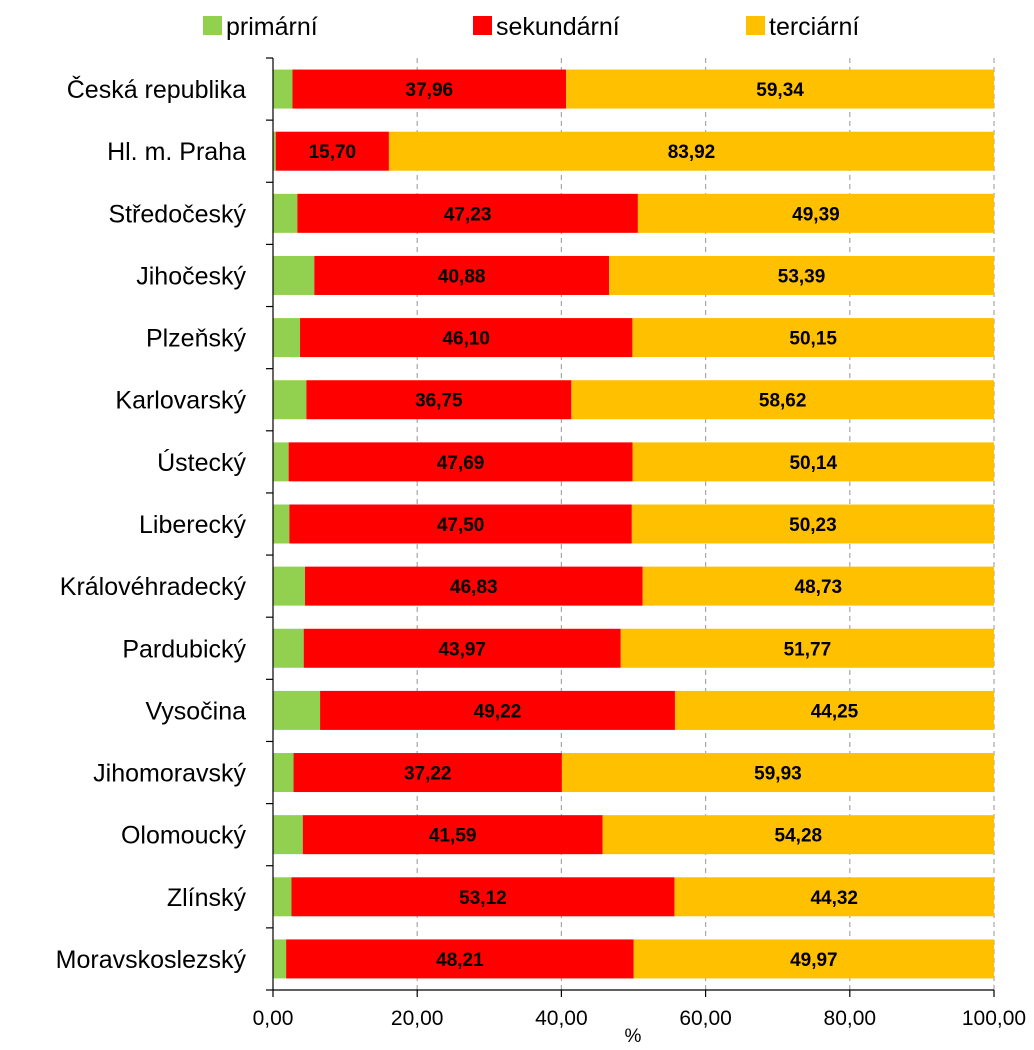 The height and width of the screenshot is (1050, 1034). I want to click on data-label: 49,22, so click(498, 711).